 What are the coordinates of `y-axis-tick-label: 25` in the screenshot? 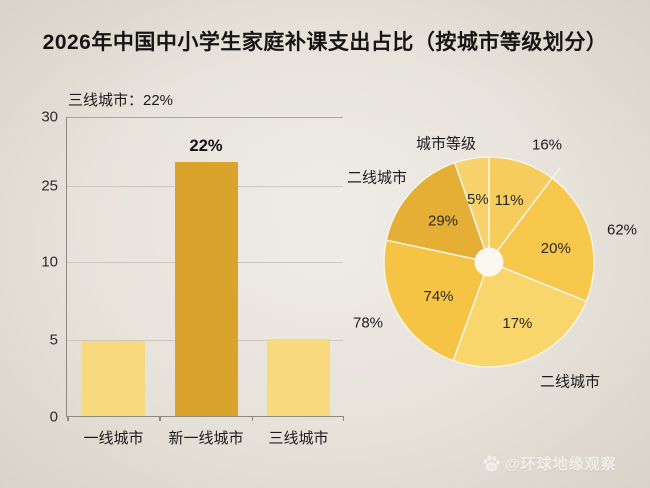 It's located at (49, 186).